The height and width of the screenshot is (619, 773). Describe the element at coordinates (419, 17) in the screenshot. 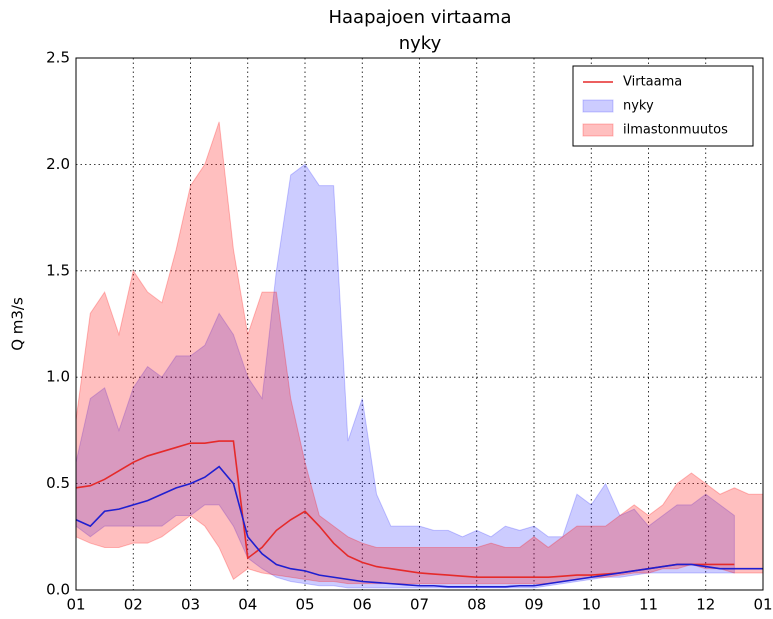

I see `chart-title: Haapajoen virtaama` at that location.